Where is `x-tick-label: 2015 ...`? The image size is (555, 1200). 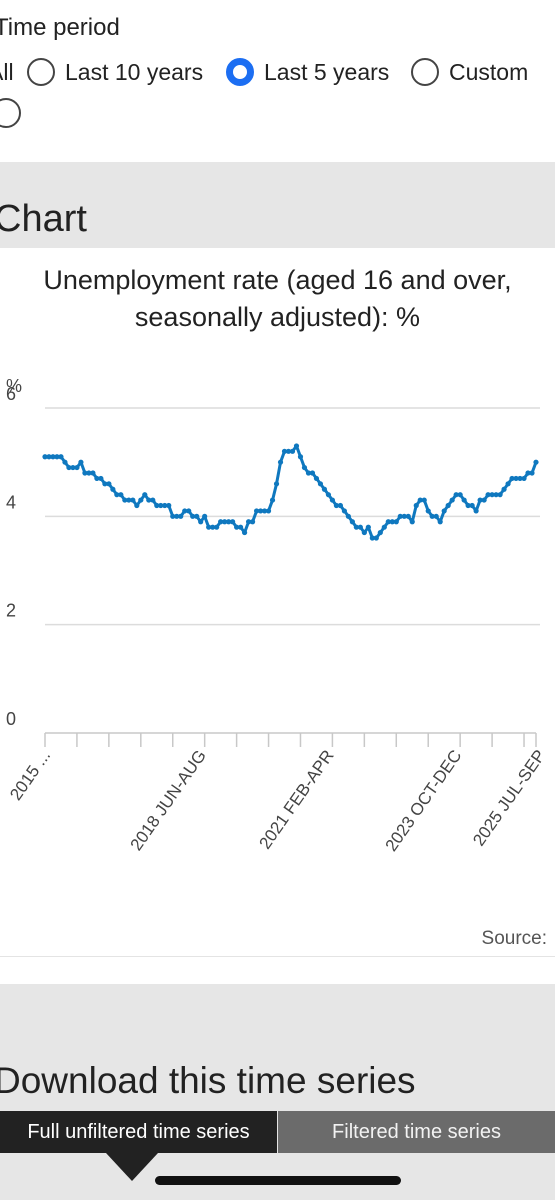
x-tick-label: 2015 ... is located at coordinates (30, 774).